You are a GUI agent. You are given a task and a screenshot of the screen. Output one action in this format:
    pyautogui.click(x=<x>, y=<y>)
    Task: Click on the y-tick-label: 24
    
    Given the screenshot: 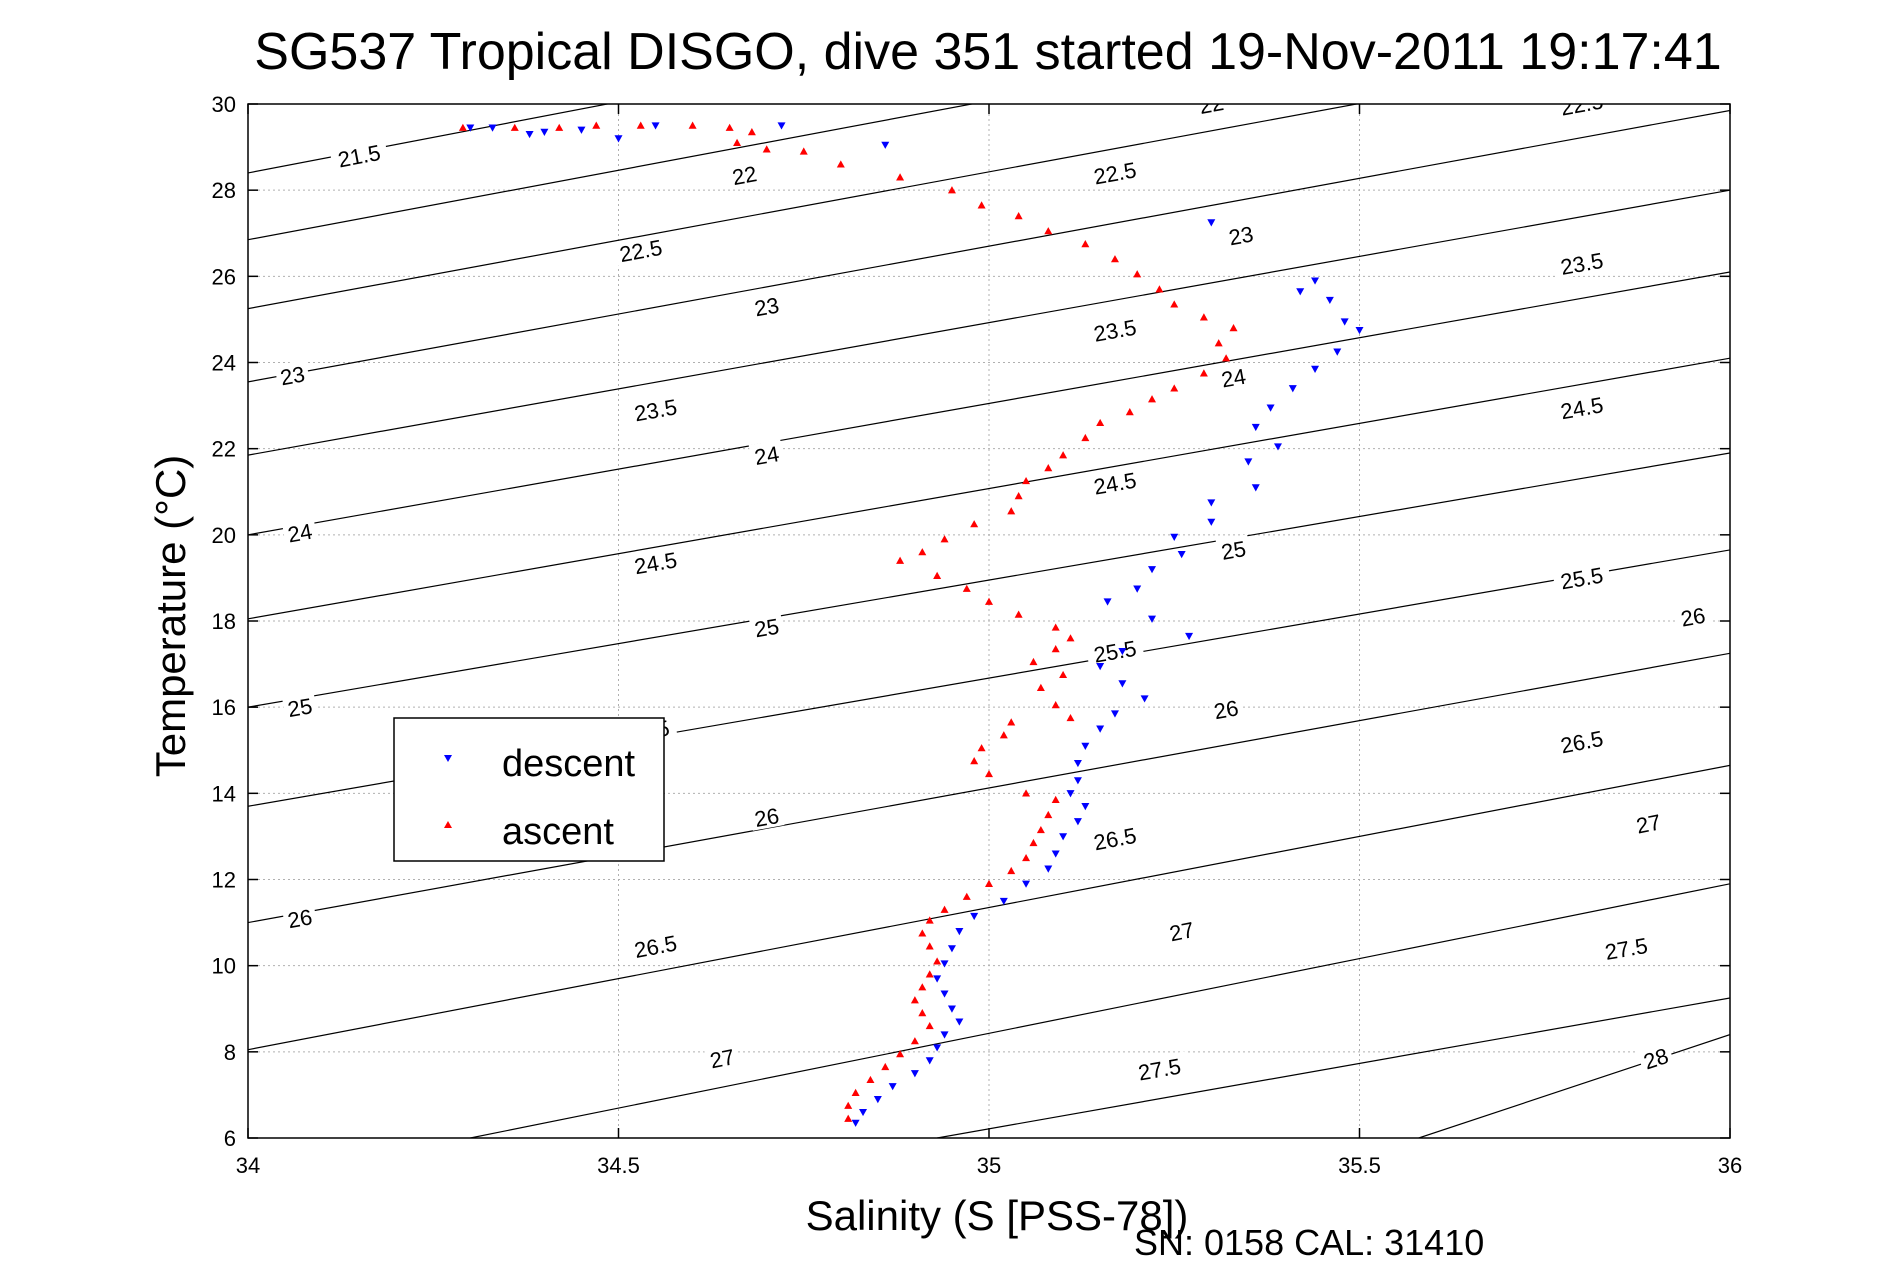 What is the action you would take?
    pyautogui.click(x=224, y=363)
    